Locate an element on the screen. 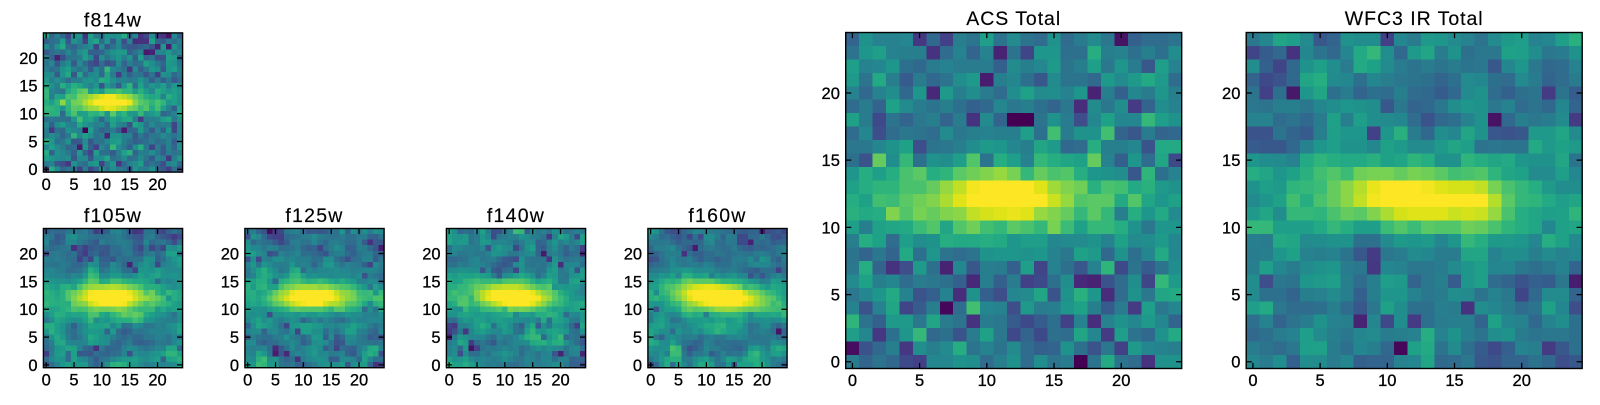 The width and height of the screenshot is (1600, 405). svg-text: f125w is located at coordinates (314, 216).